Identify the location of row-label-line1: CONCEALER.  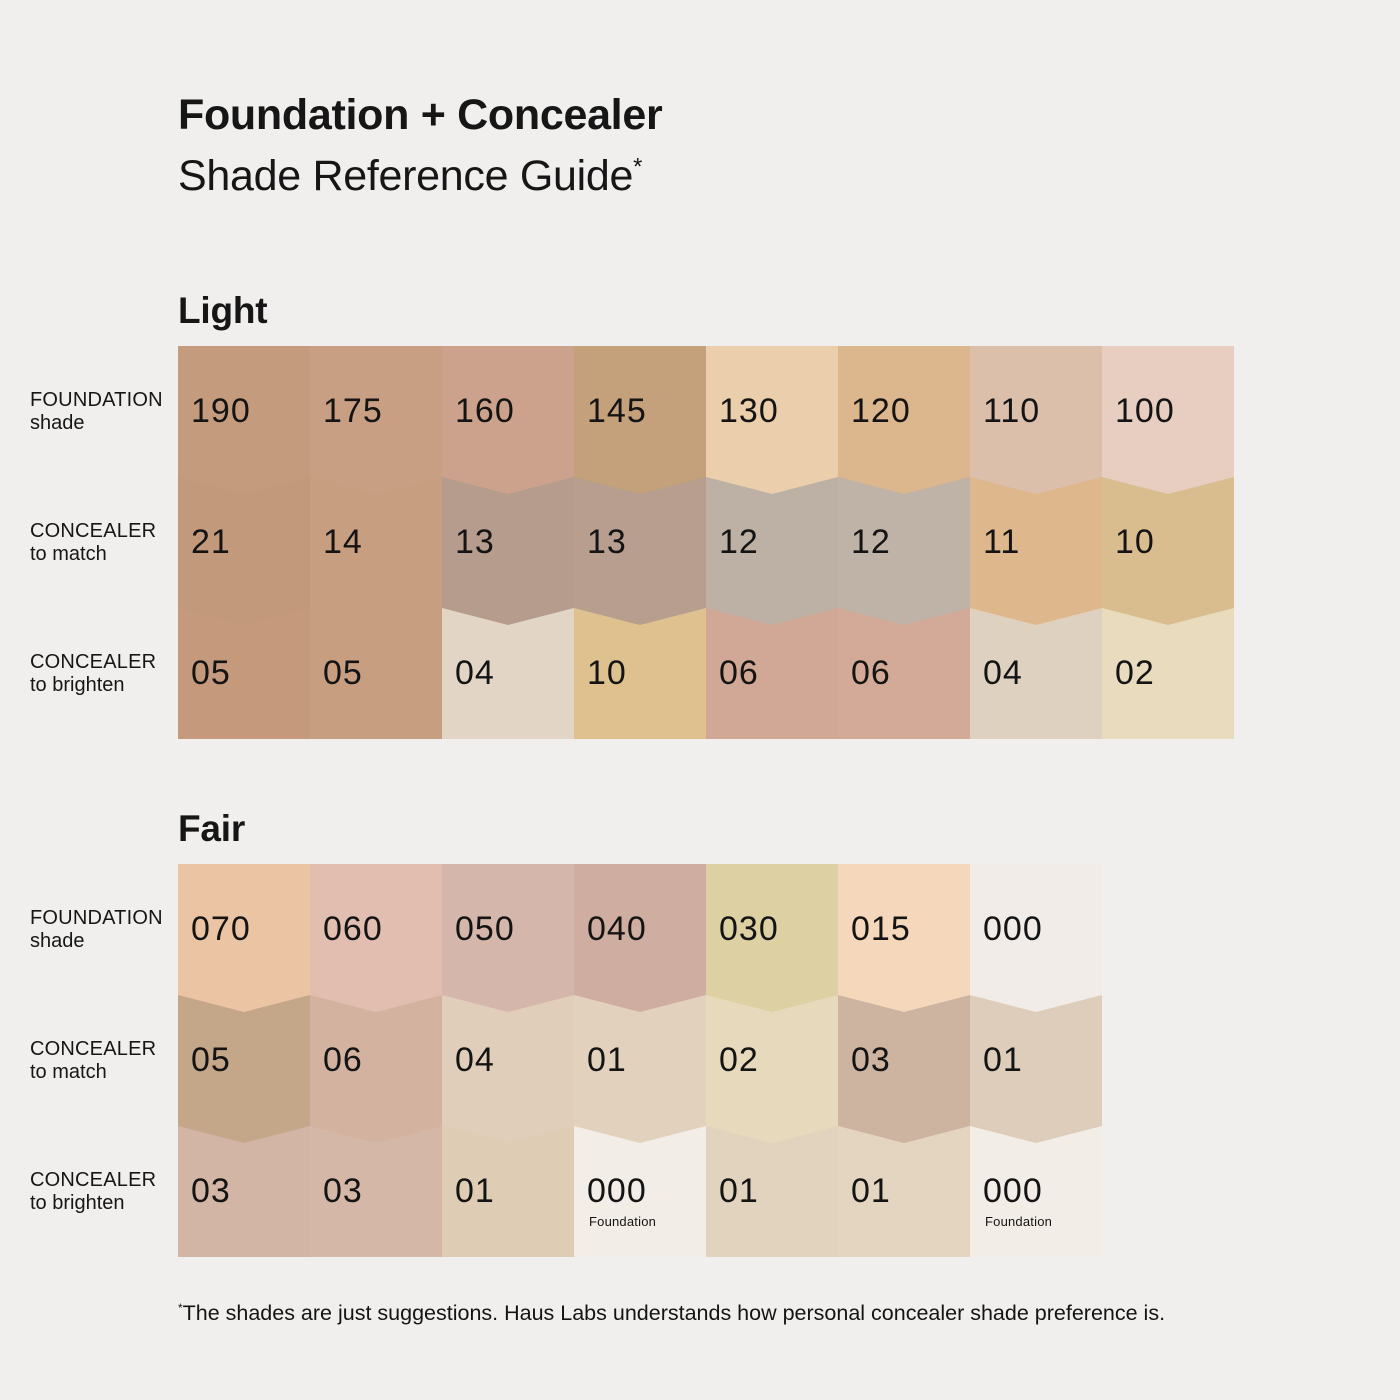
(93, 530).